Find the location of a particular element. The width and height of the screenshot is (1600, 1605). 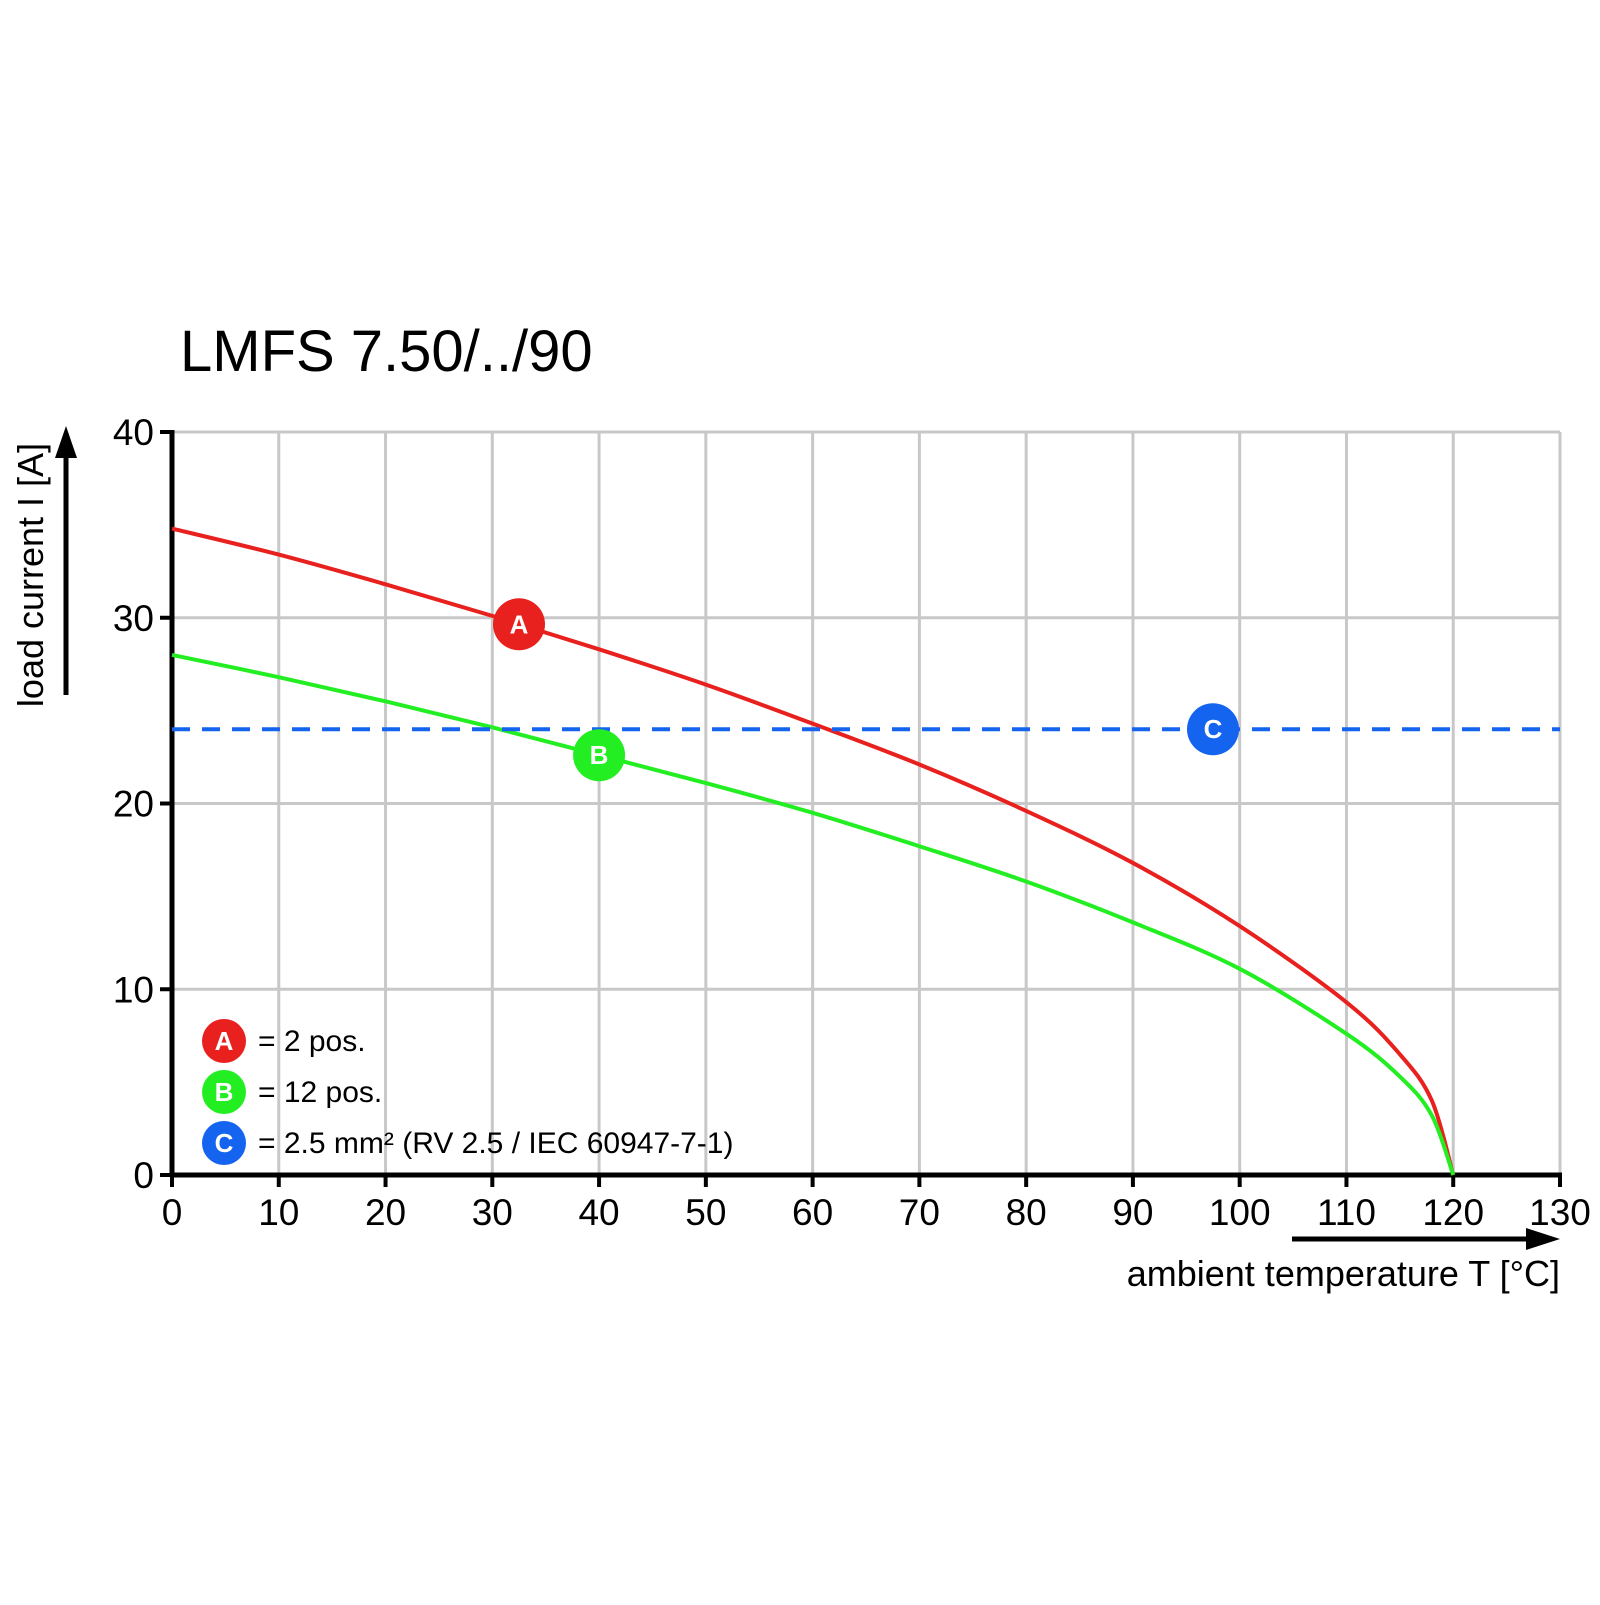

x-axis-arrow-head is located at coordinates (1543, 1239).